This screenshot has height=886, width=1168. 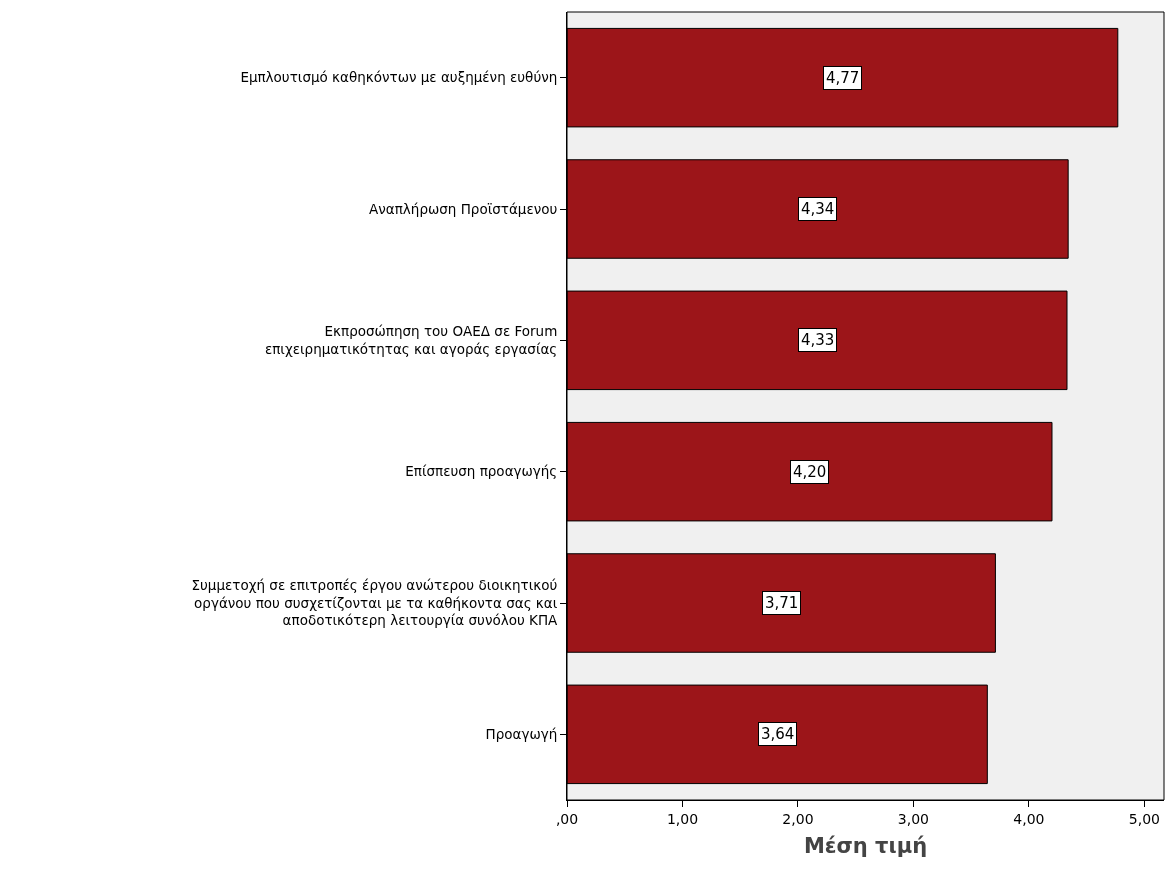 What do you see at coordinates (782, 603) in the screenshot?
I see `data-label: 3,71` at bounding box center [782, 603].